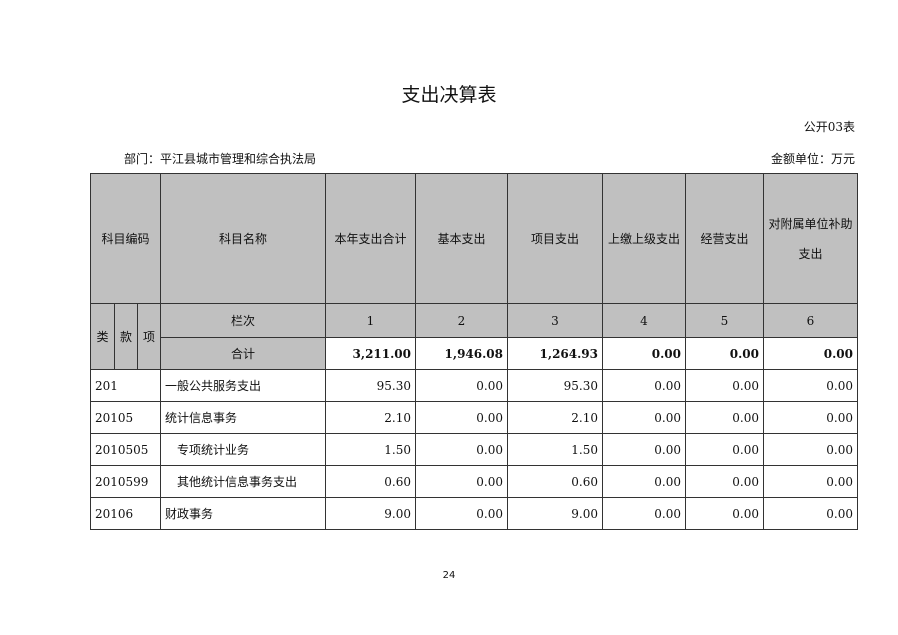  Describe the element at coordinates (555, 353) in the screenshot. I see `total-value: 1,264.93` at that location.